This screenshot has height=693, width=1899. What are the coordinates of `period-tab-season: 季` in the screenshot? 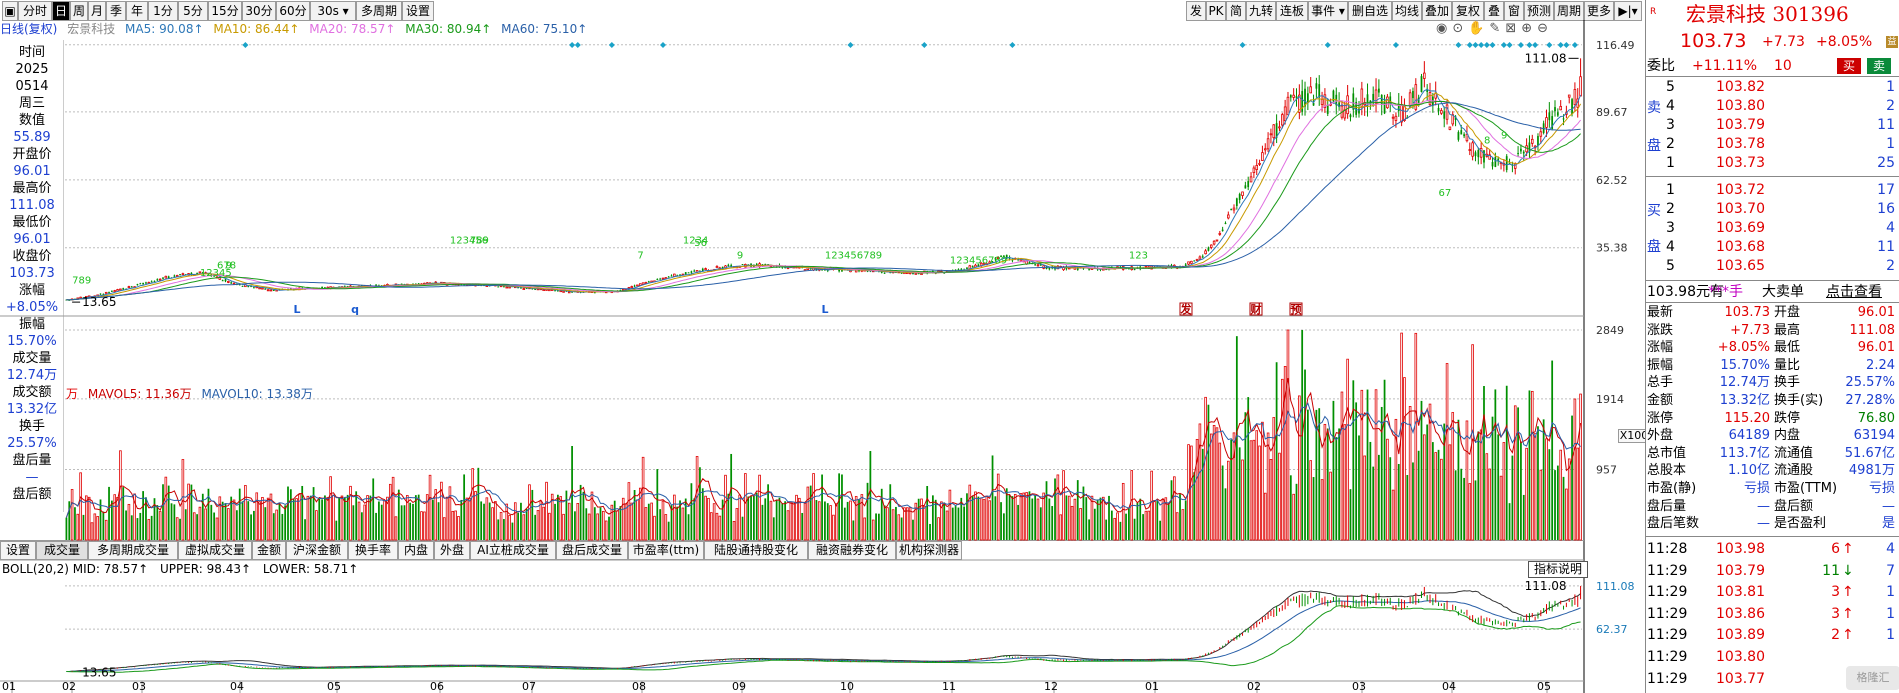 It's located at (116, 11).